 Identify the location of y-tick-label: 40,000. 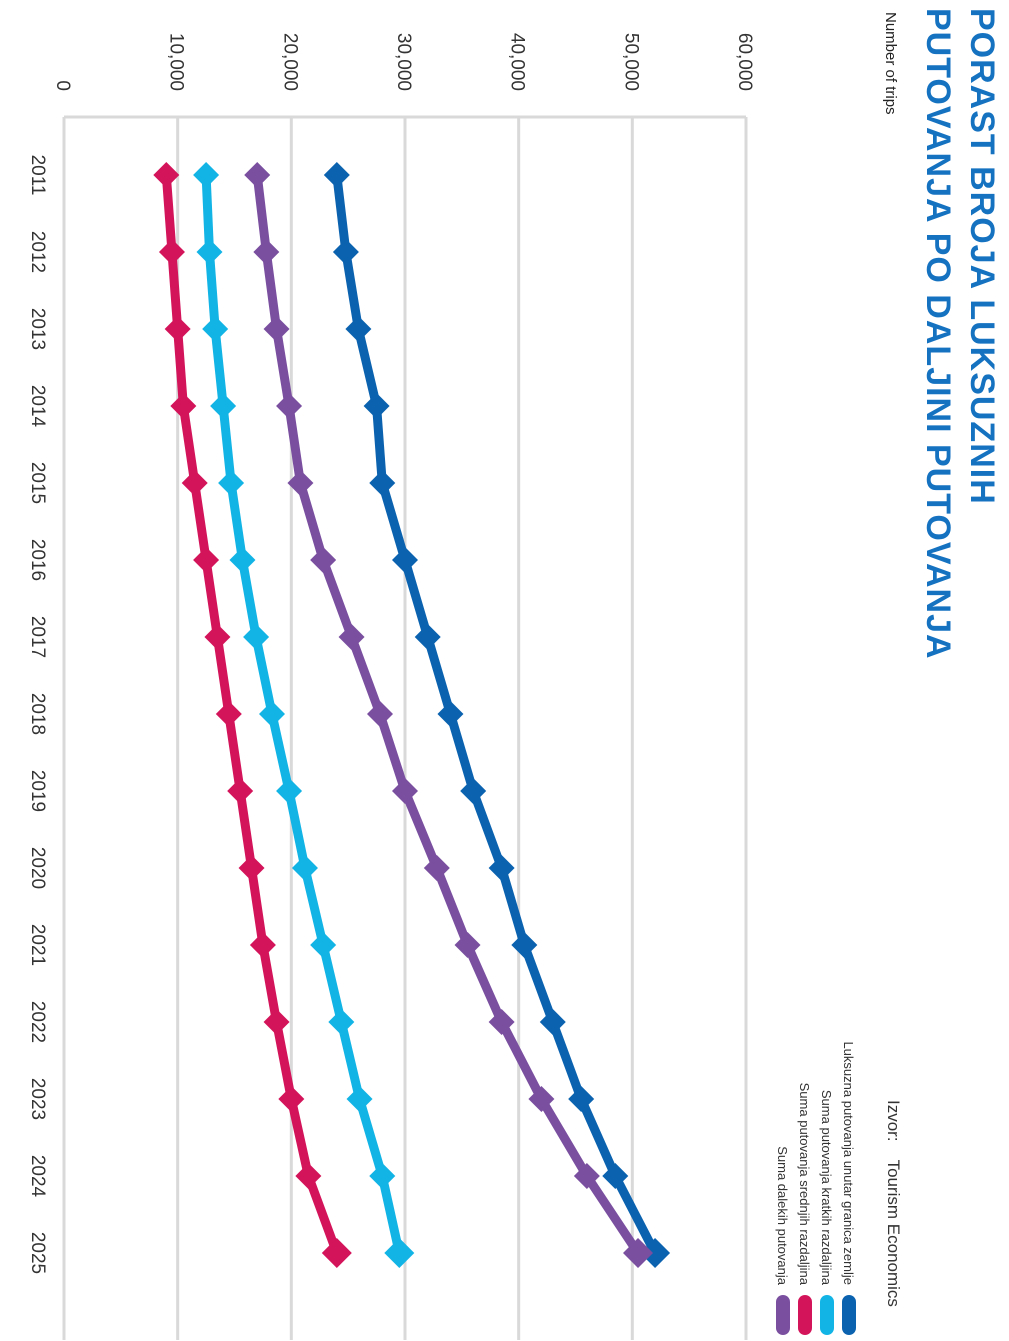
(517, 62).